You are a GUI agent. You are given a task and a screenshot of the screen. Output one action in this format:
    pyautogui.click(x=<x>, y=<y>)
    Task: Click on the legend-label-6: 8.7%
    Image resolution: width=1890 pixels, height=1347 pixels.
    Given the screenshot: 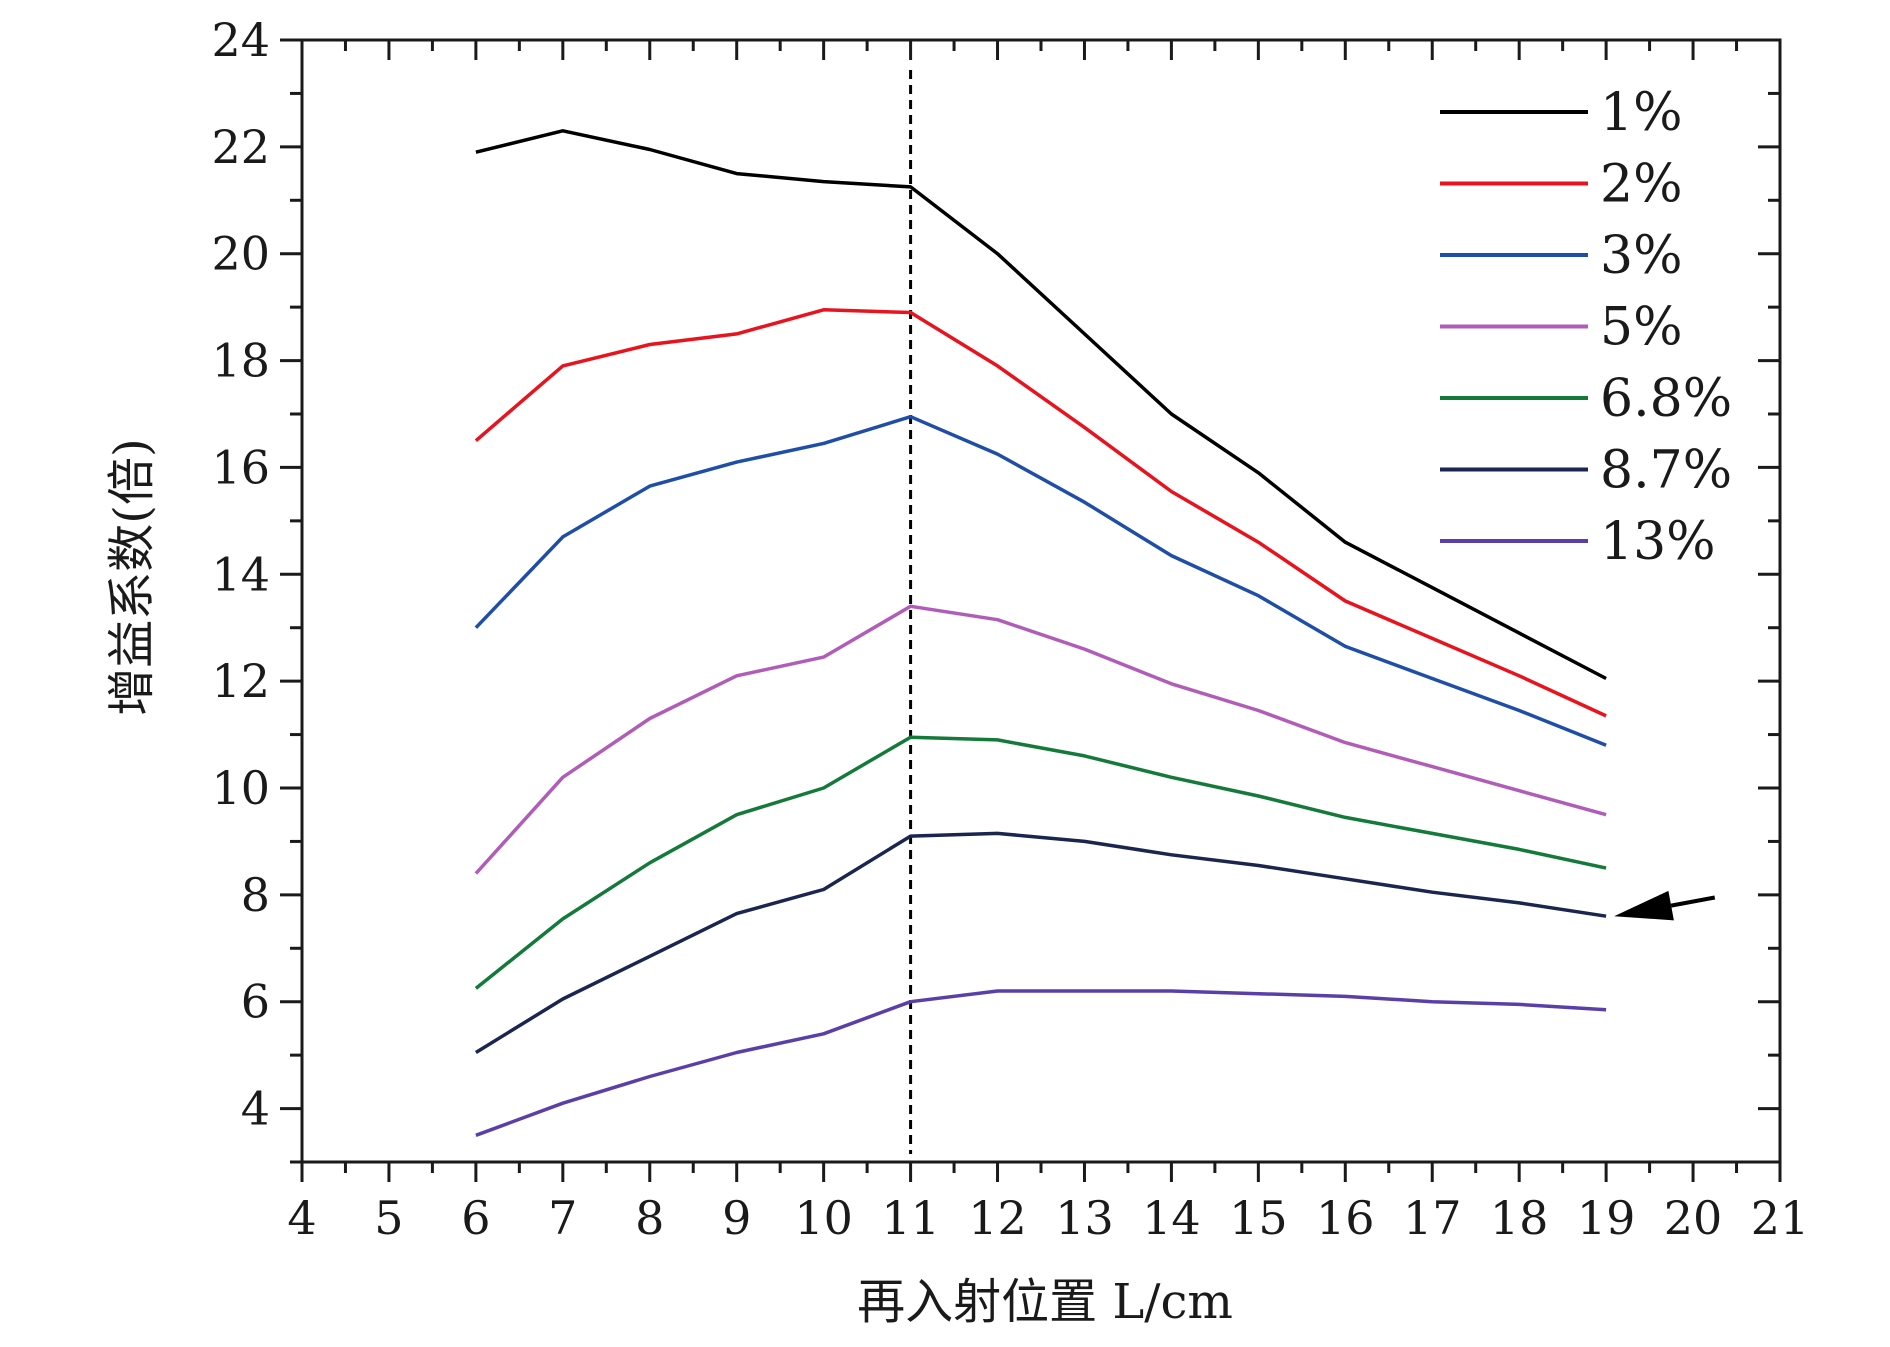 What is the action you would take?
    pyautogui.click(x=1666, y=471)
    